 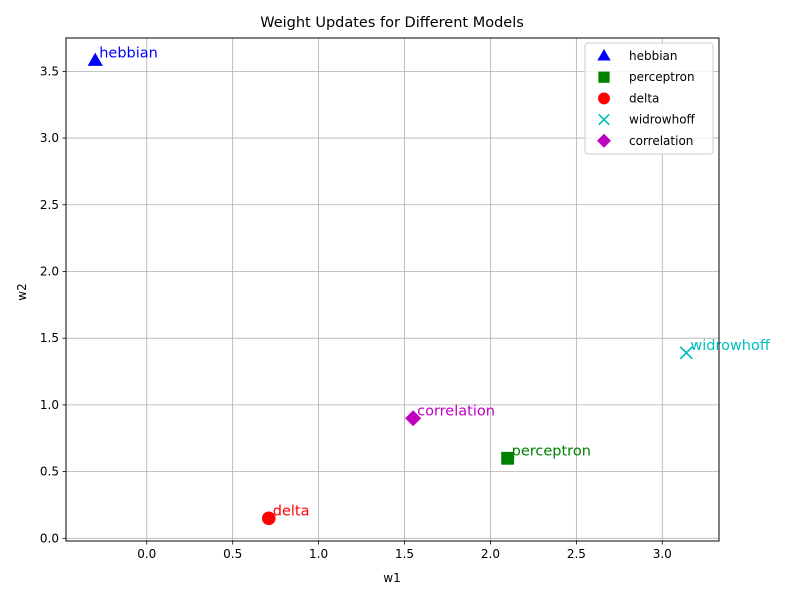 What do you see at coordinates (604, 55) in the screenshot?
I see `legend-marker-hebbian` at bounding box center [604, 55].